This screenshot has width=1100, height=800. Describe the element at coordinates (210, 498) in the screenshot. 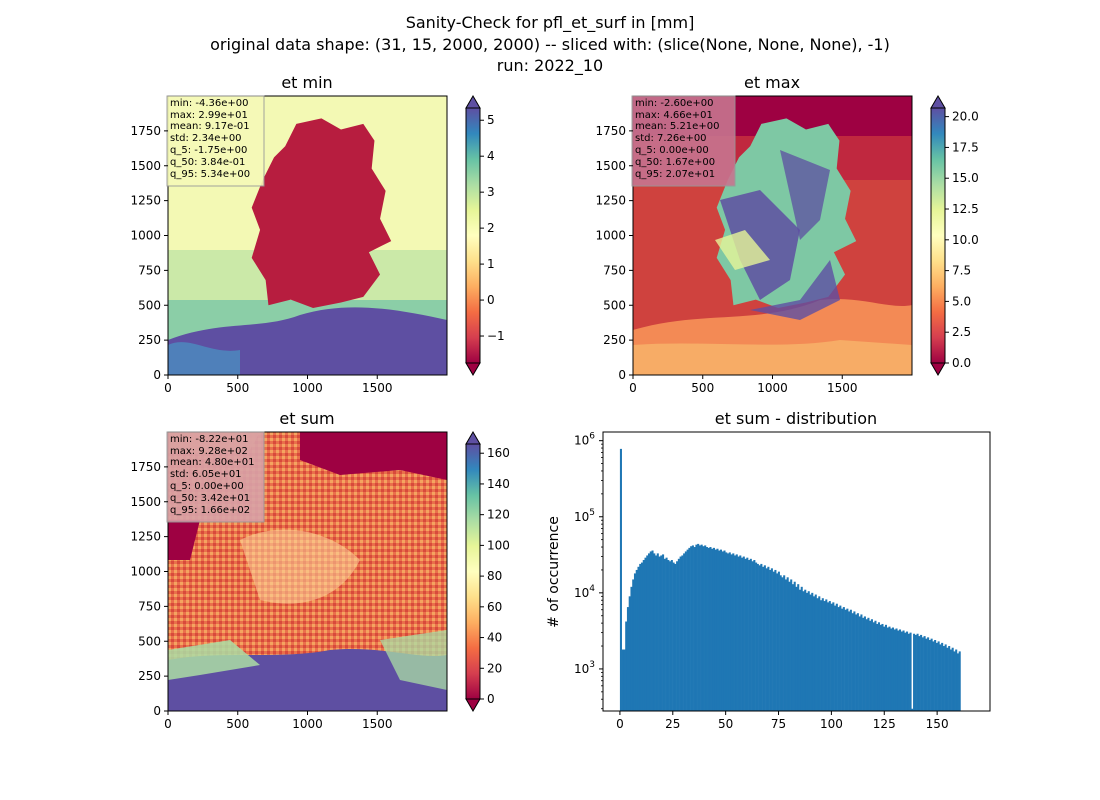

I see `stat-line: q_50: 3.42e+01` at that location.